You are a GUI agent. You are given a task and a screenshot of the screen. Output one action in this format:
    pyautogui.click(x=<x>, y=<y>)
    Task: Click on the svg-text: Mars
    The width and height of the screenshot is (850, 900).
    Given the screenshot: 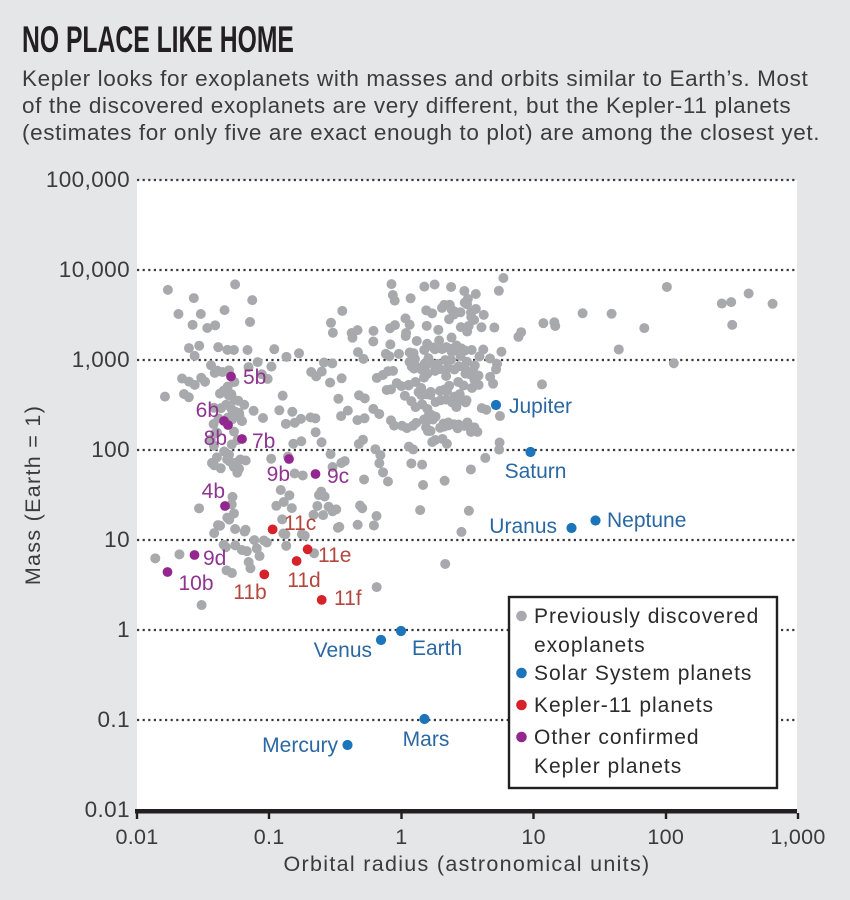 What is the action you would take?
    pyautogui.click(x=426, y=739)
    